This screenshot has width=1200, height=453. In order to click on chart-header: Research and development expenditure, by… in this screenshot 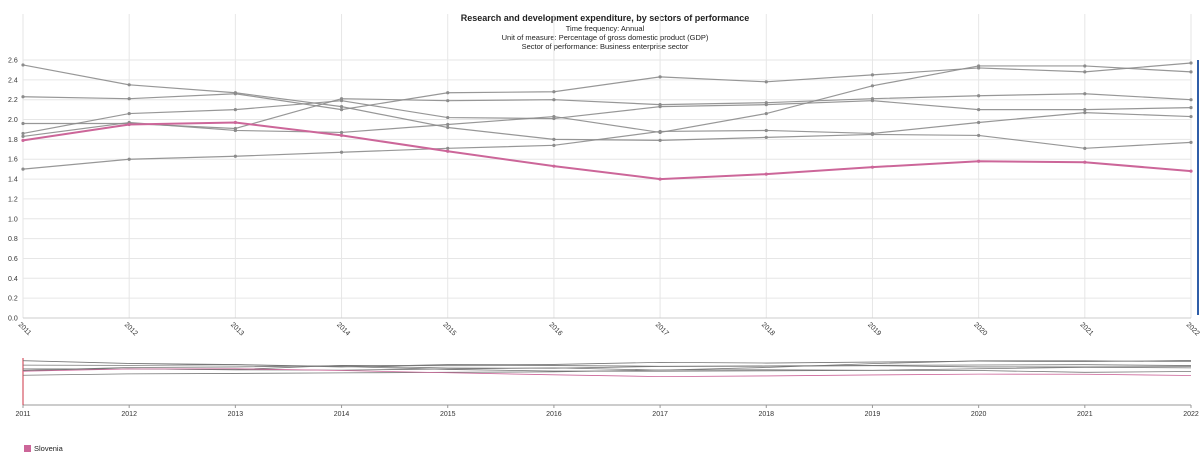, I will do `click(600, 32)`.